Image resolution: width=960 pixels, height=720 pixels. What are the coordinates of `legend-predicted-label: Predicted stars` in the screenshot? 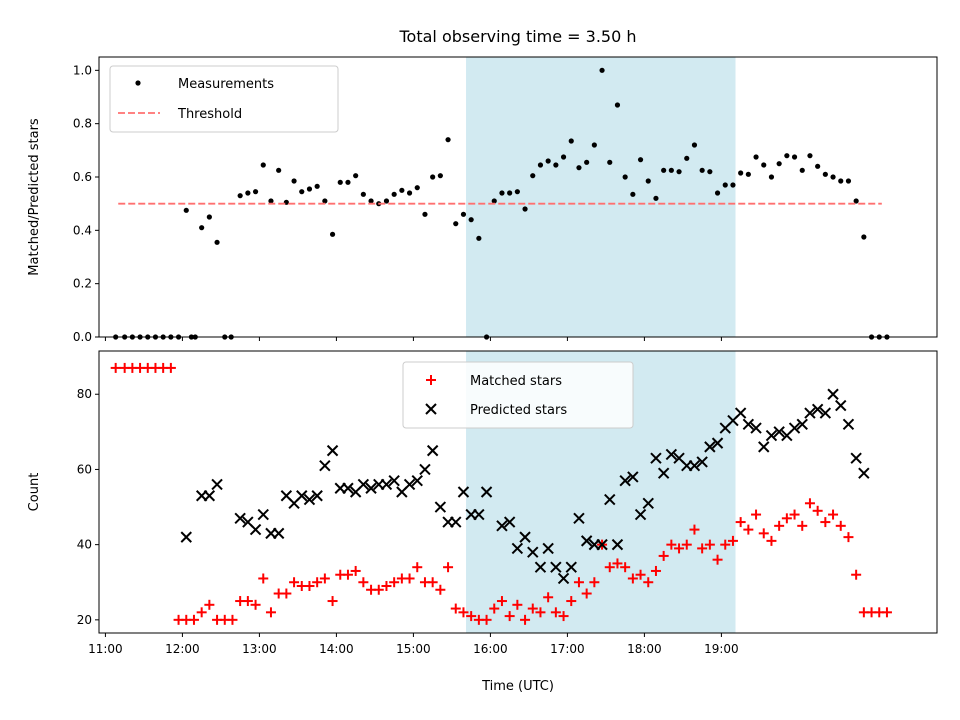 It's located at (518, 410).